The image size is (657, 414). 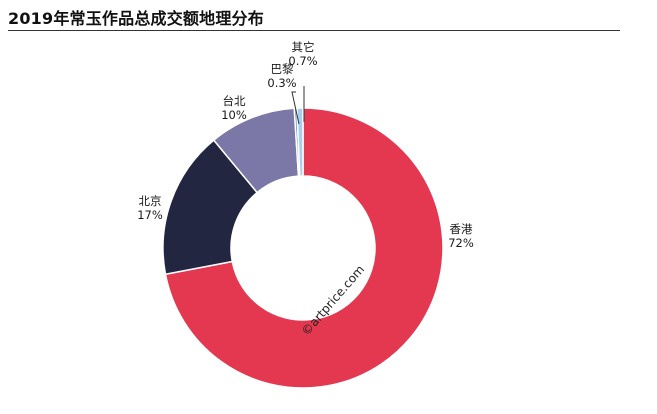 I want to click on slice-label-5: 其它 0.7%, so click(x=303, y=54).